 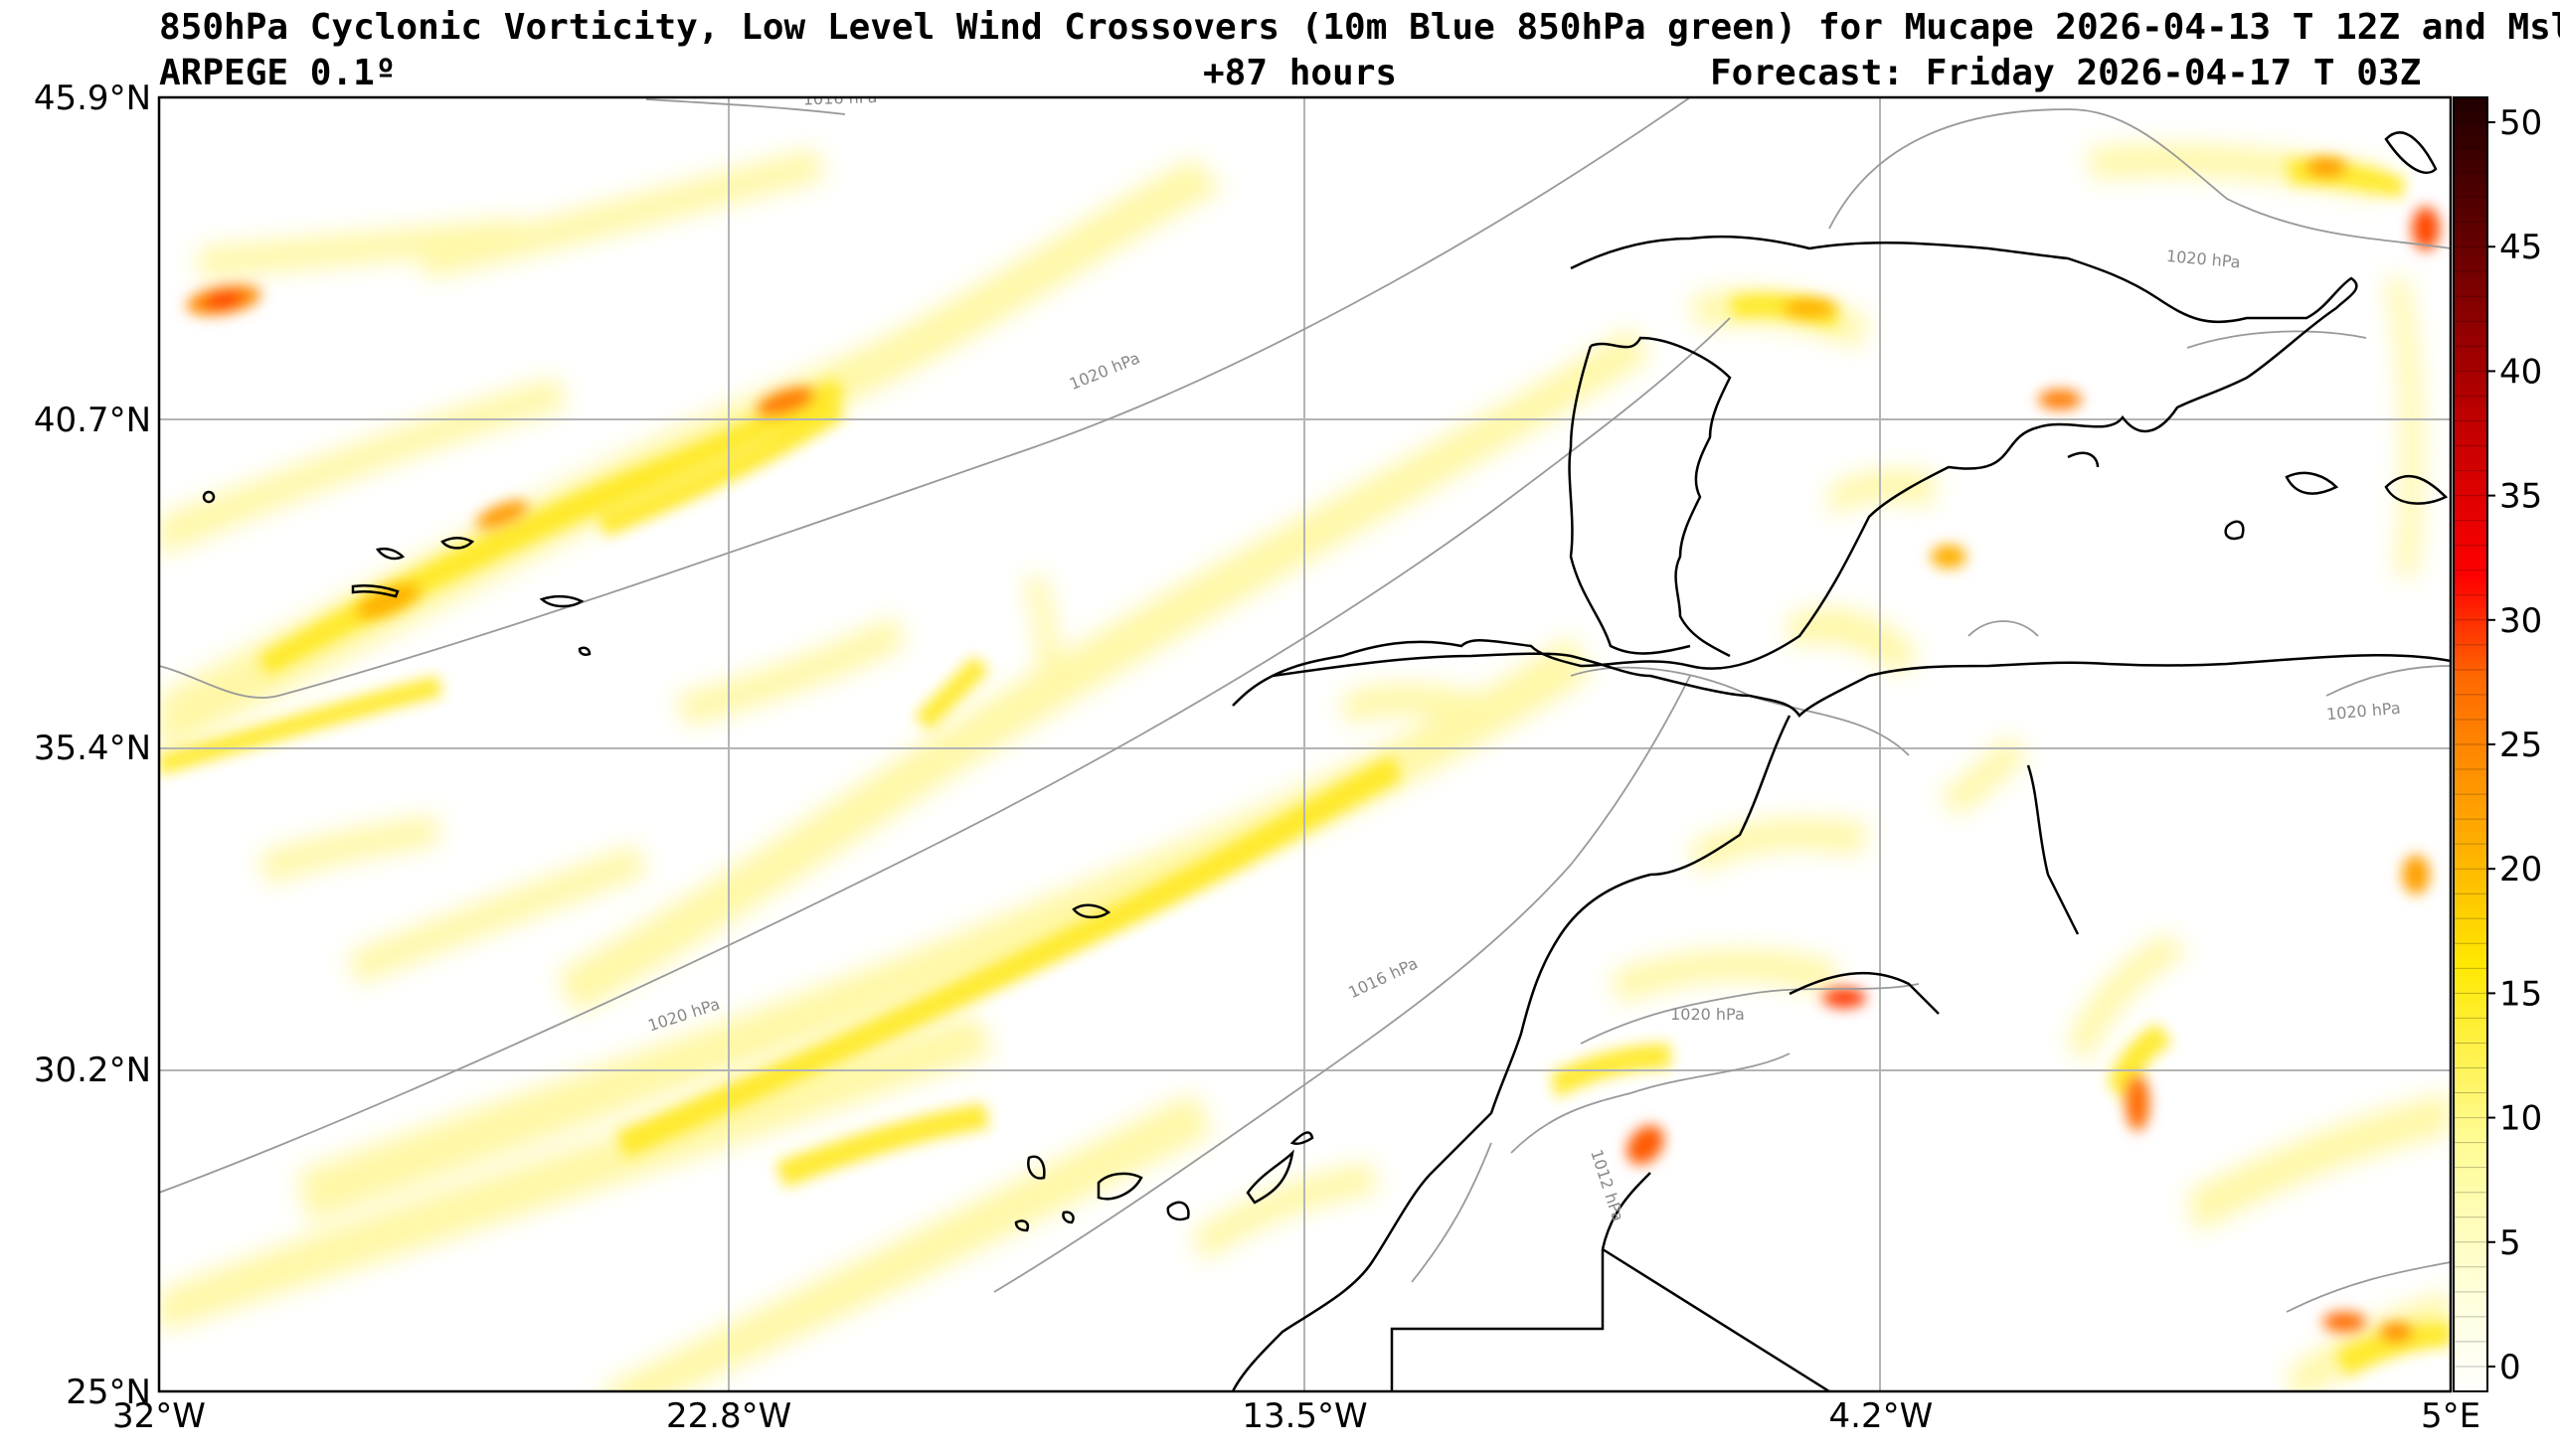 I want to click on lon-tick-label: 22.8°W, so click(x=728, y=1416).